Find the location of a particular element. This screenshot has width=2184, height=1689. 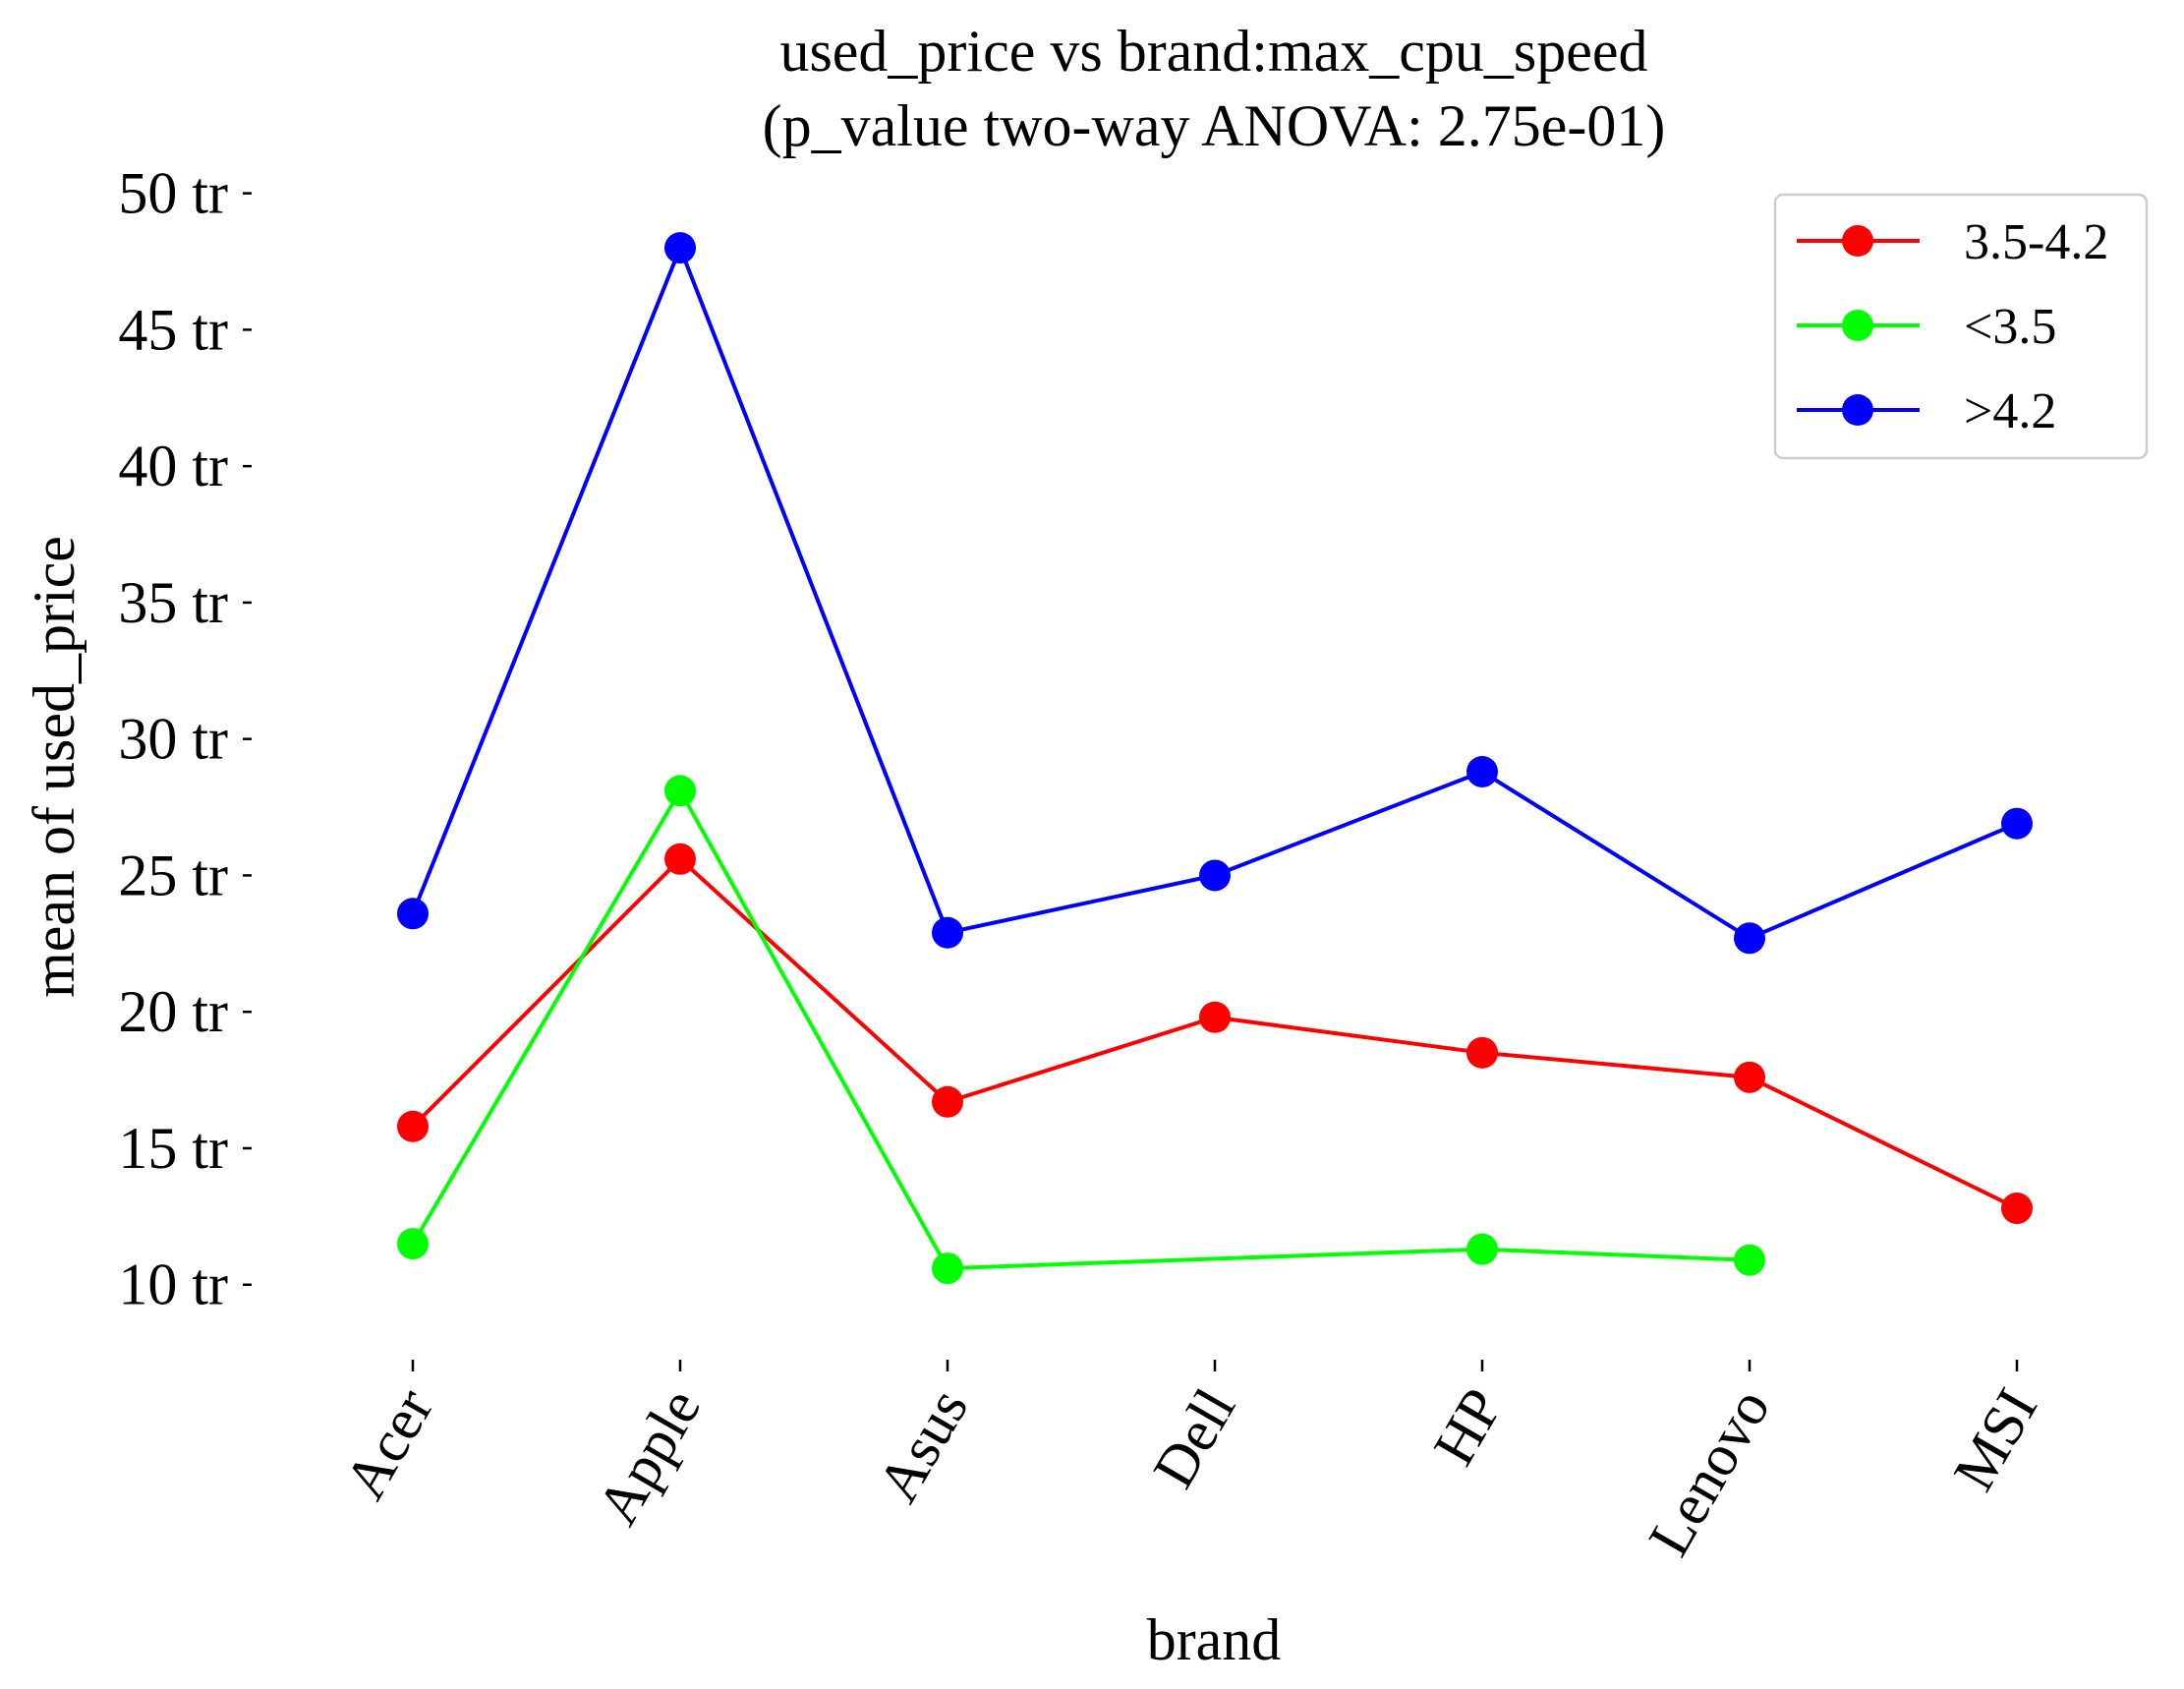

x-axis: Acer Apple Asus Dell HP Lenovo MSI is located at coordinates (1190, 1463).